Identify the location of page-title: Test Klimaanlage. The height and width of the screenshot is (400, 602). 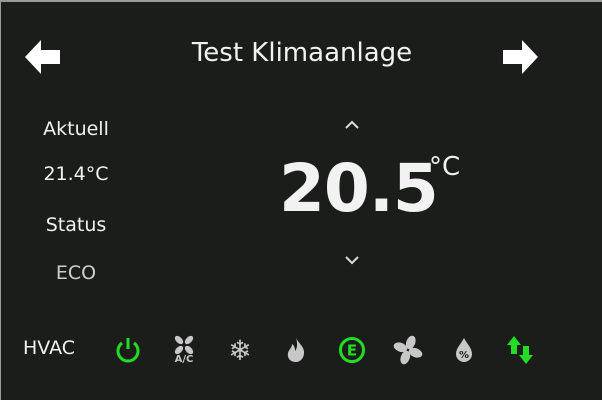
(302, 53).